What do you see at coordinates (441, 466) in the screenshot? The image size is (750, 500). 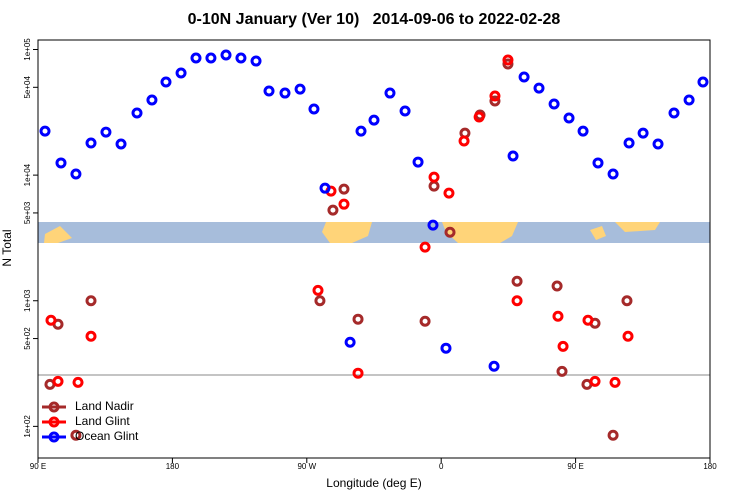 I see `x-tick-label: 0` at bounding box center [441, 466].